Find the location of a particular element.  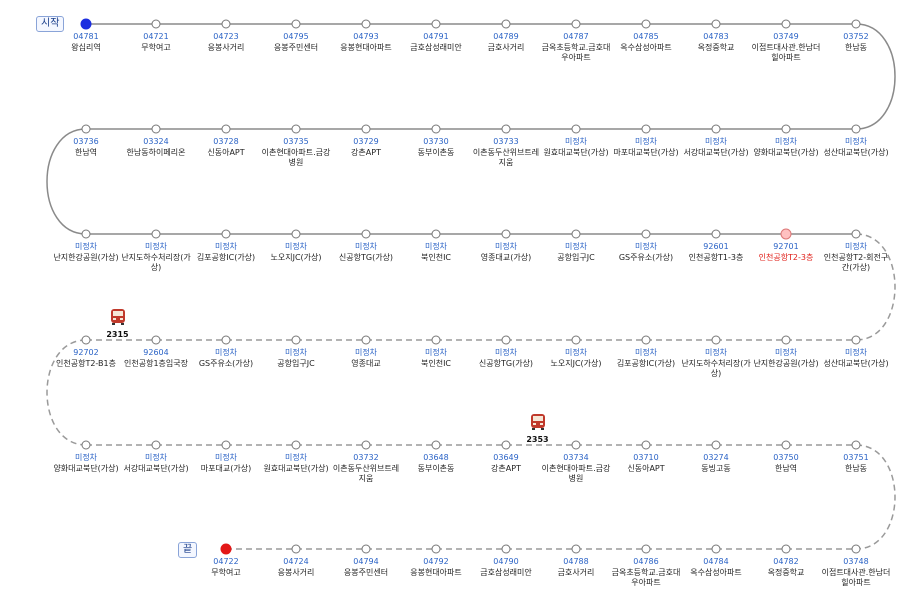

bus-stop: 03735 이촌현대아파트.금강병원 is located at coordinates (296, 152).